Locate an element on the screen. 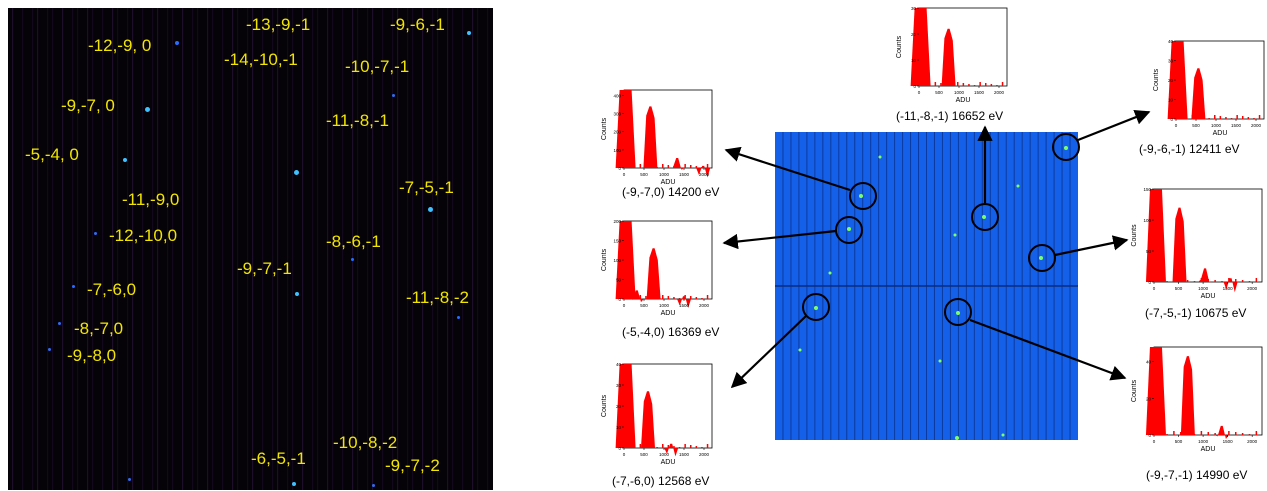 This screenshot has height=491, width=1267. histogram-caption: (-7,-6,0) 12568 eV is located at coordinates (661, 481).